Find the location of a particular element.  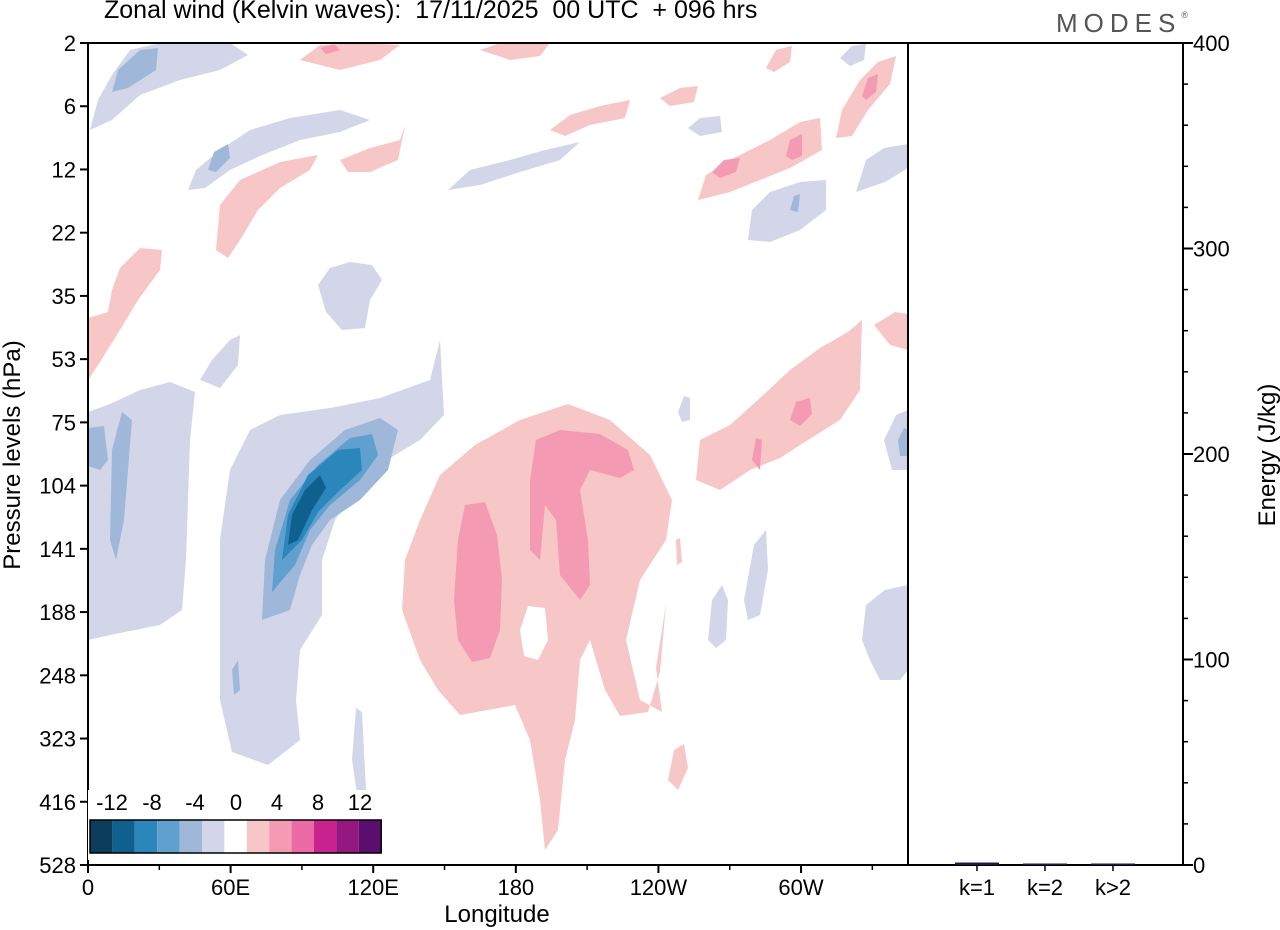

contour-neg-left-band is located at coordinates (141, 511).